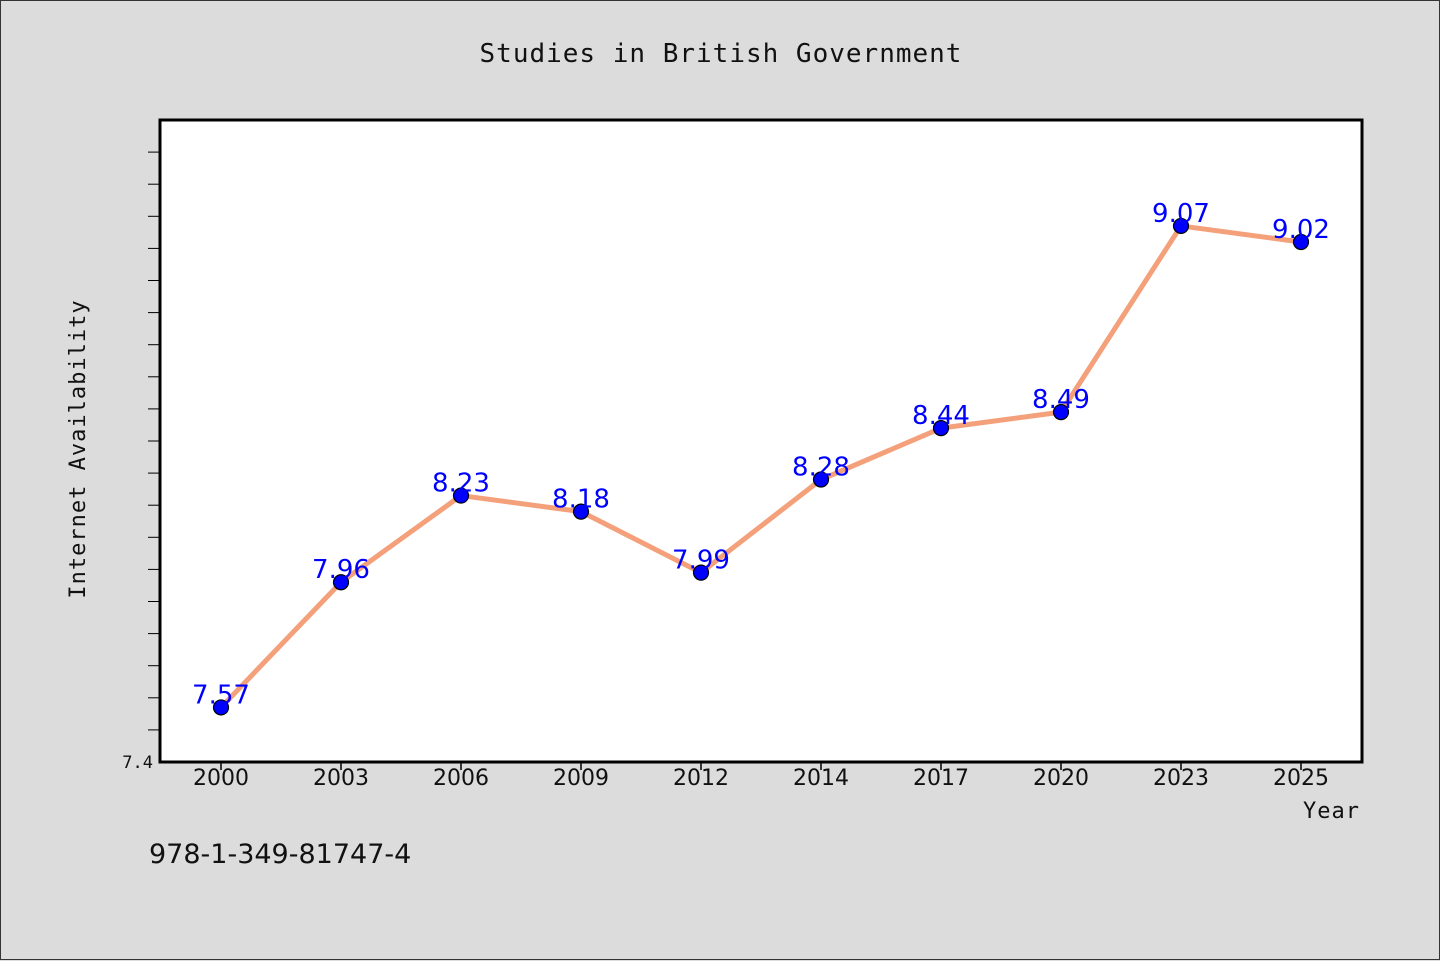  What do you see at coordinates (941, 416) in the screenshot?
I see `data-label: 8.44` at bounding box center [941, 416].